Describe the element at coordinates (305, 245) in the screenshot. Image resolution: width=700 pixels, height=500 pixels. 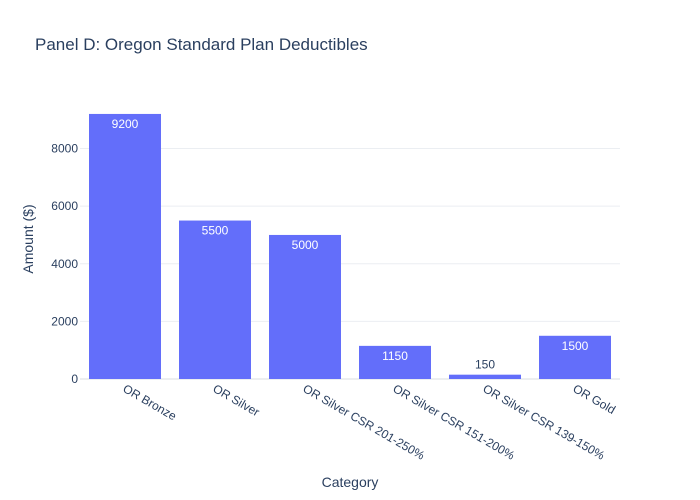
I see `data-label: 5000` at that location.